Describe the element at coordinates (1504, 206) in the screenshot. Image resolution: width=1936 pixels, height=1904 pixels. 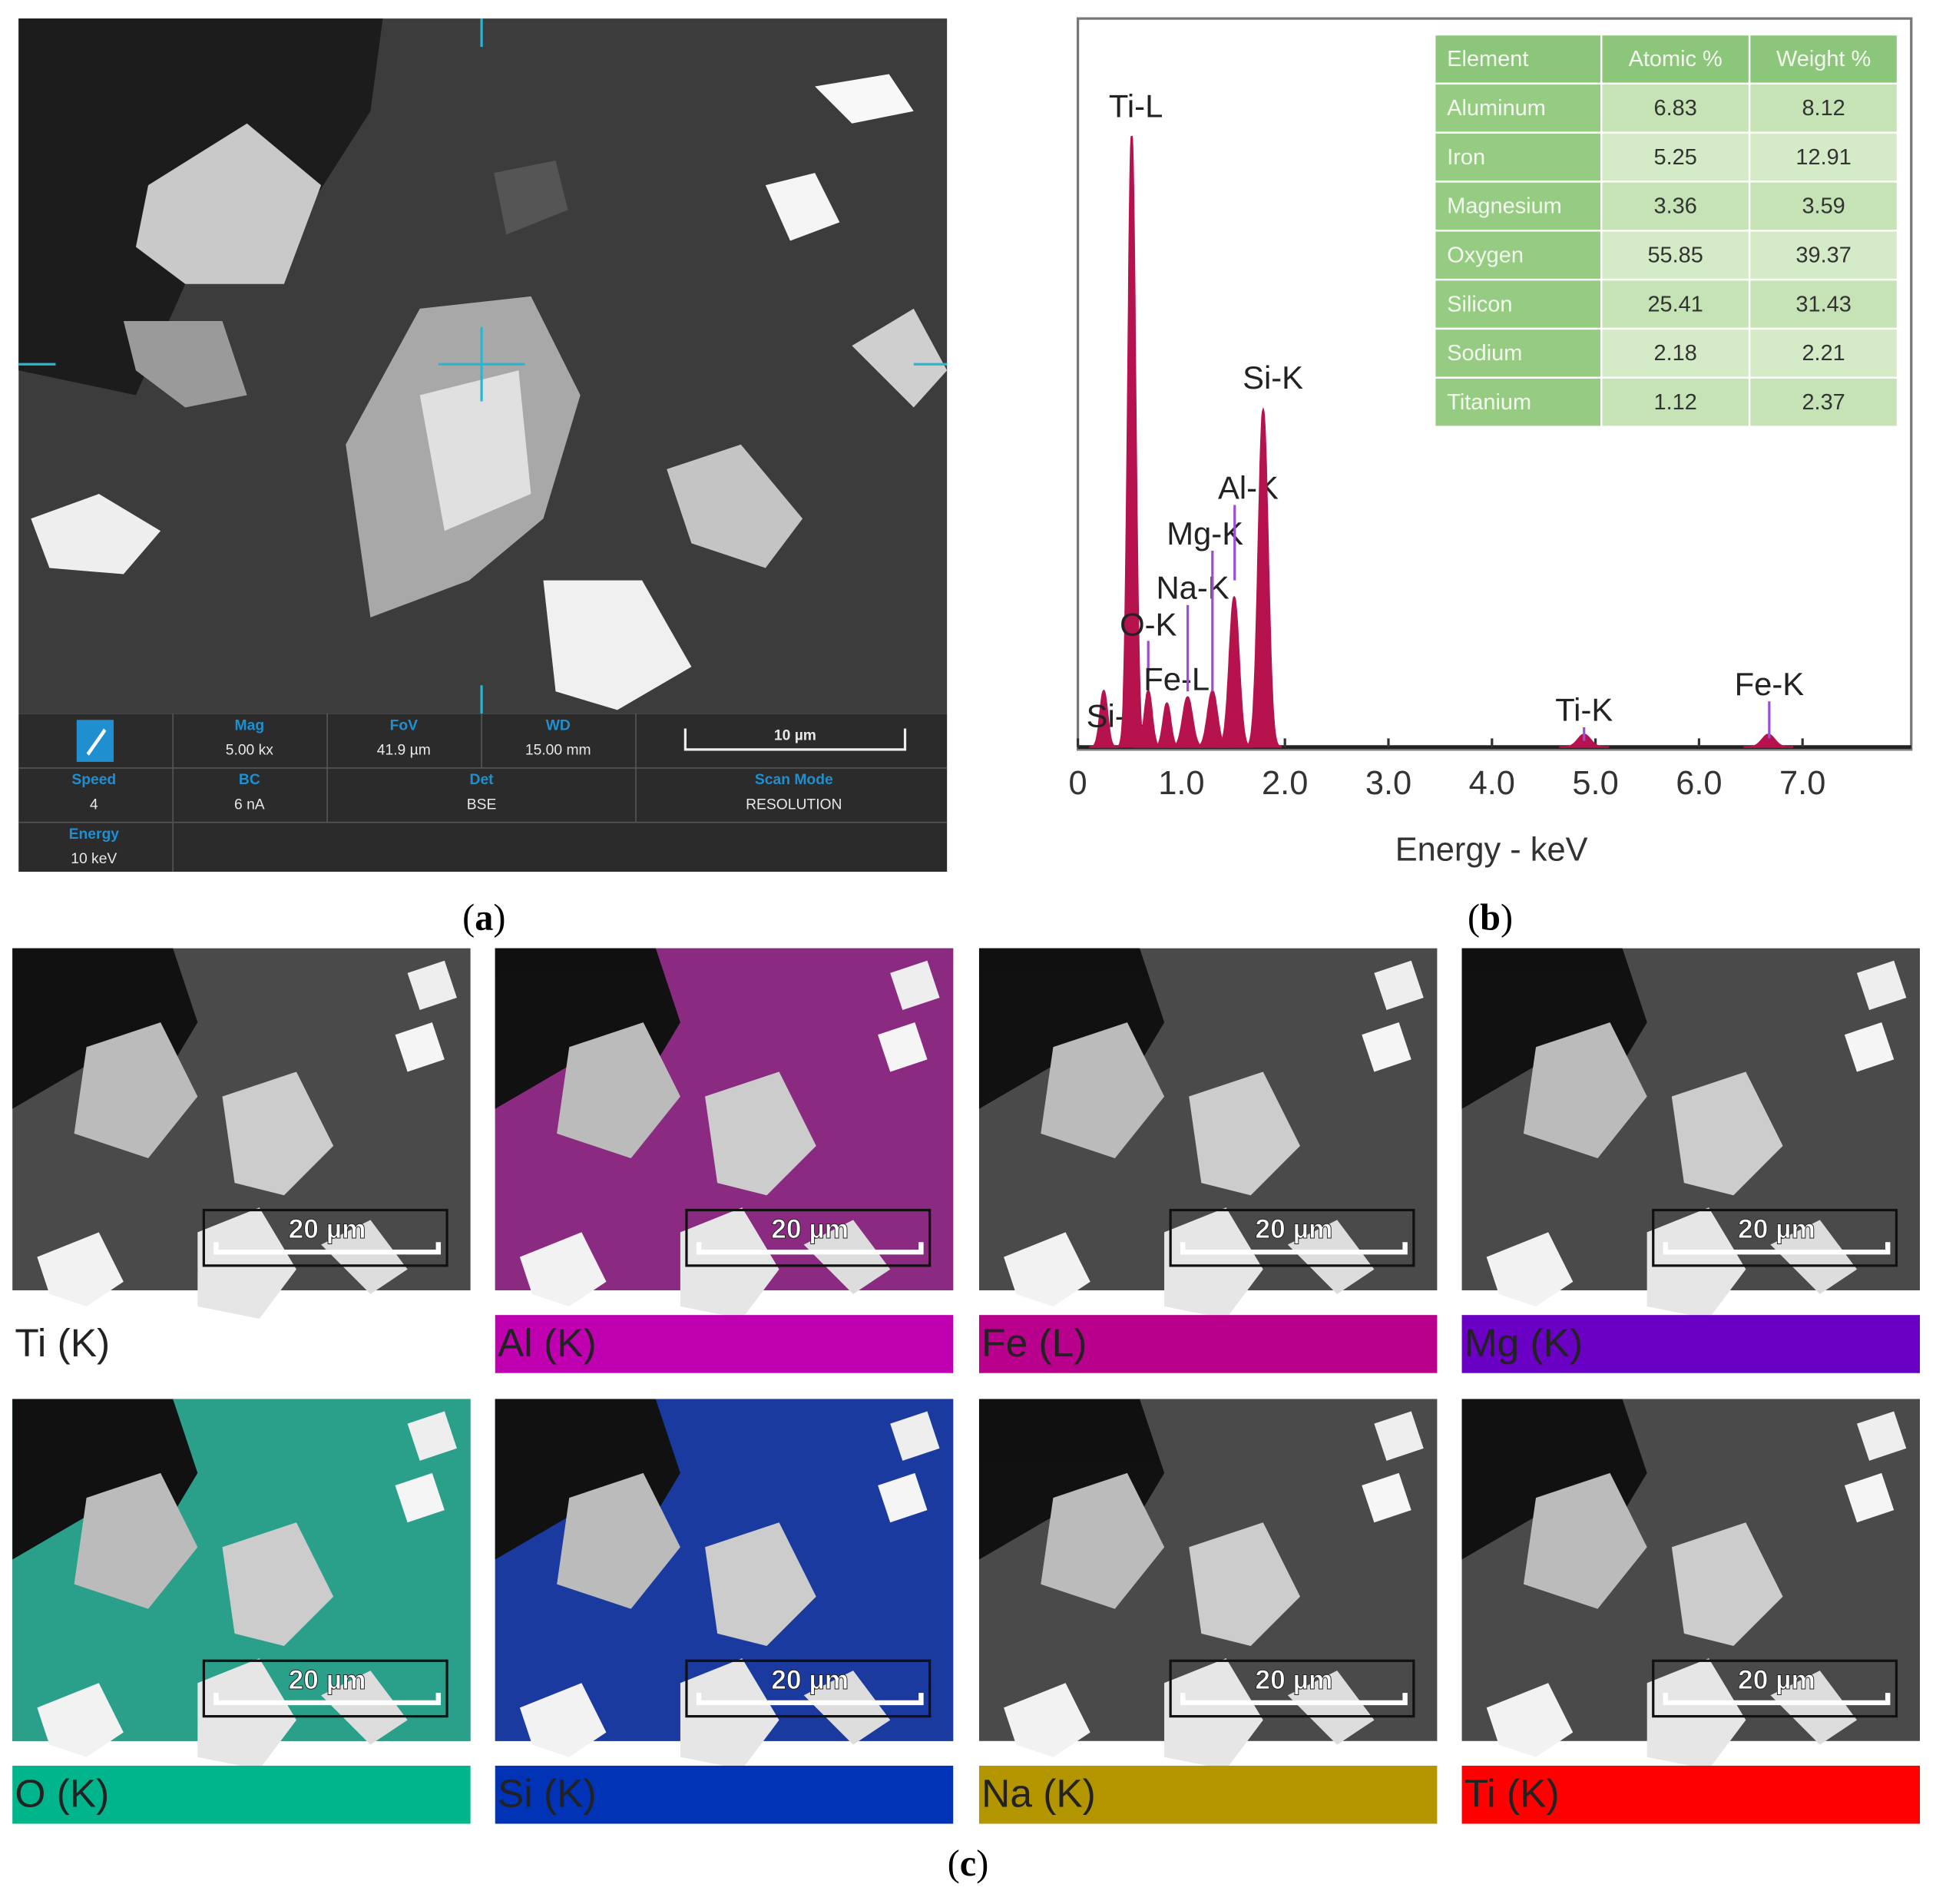
I see `table-value: Magnesium` at that location.